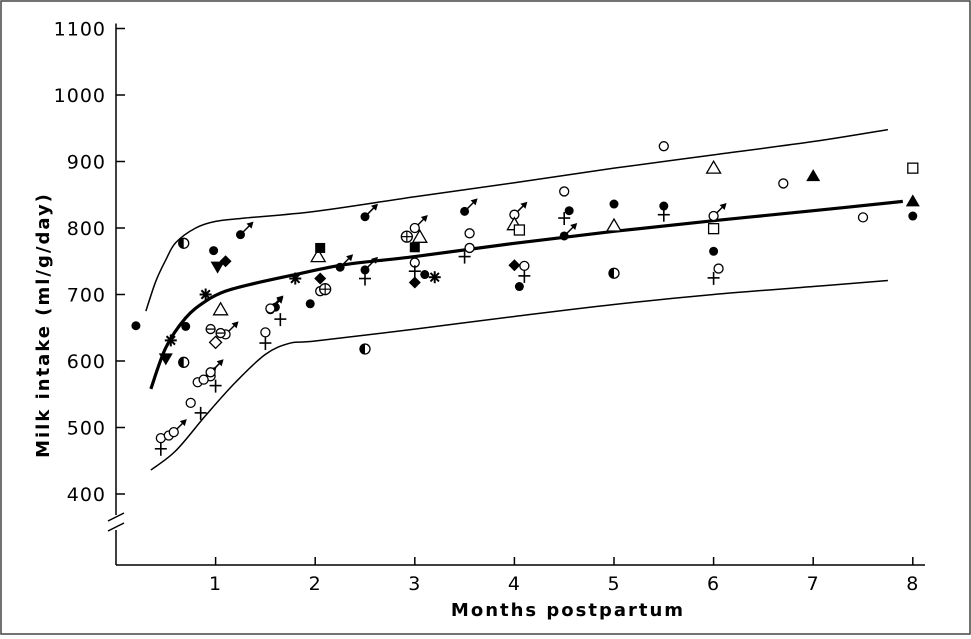  I want to click on x-tick-label: 4, so click(514, 584).